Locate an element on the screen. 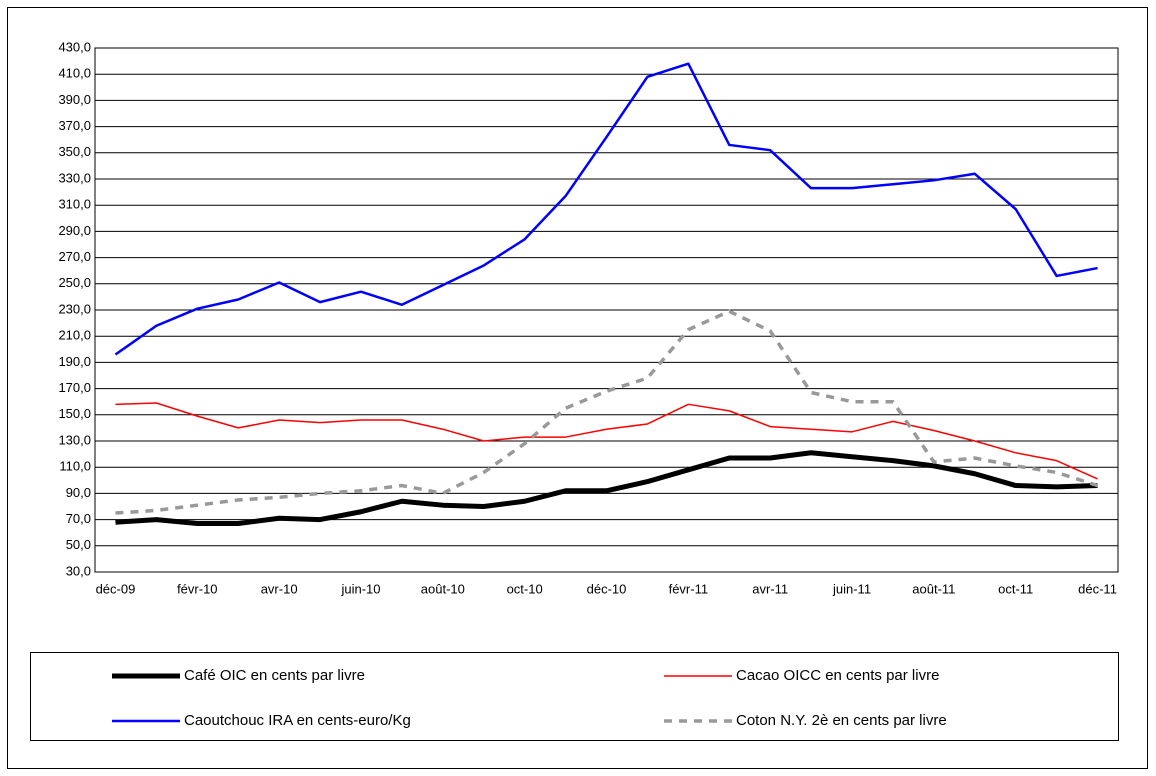 The height and width of the screenshot is (776, 1156). y-tick-label: 350,0 is located at coordinates (74, 151).